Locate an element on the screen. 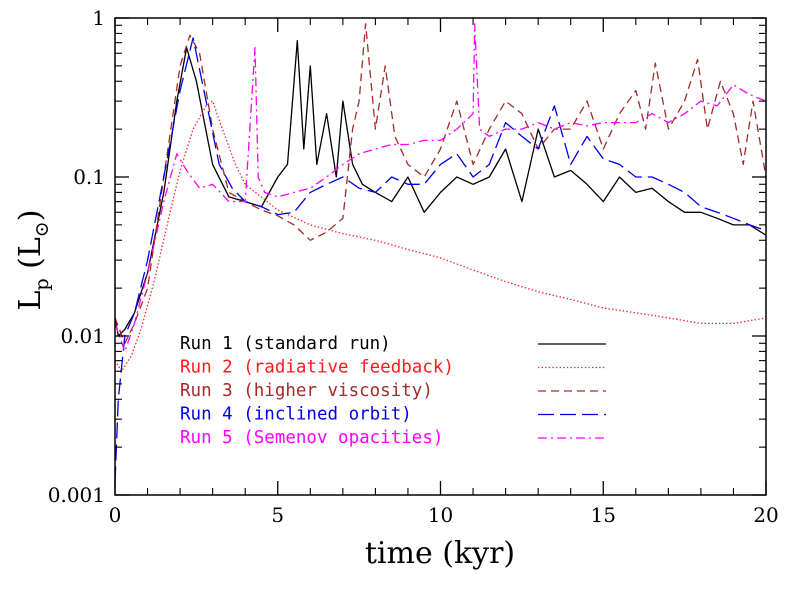 The width and height of the screenshot is (789, 590). legend-label-run-1: Run 1 (standard run) is located at coordinates (285, 344).